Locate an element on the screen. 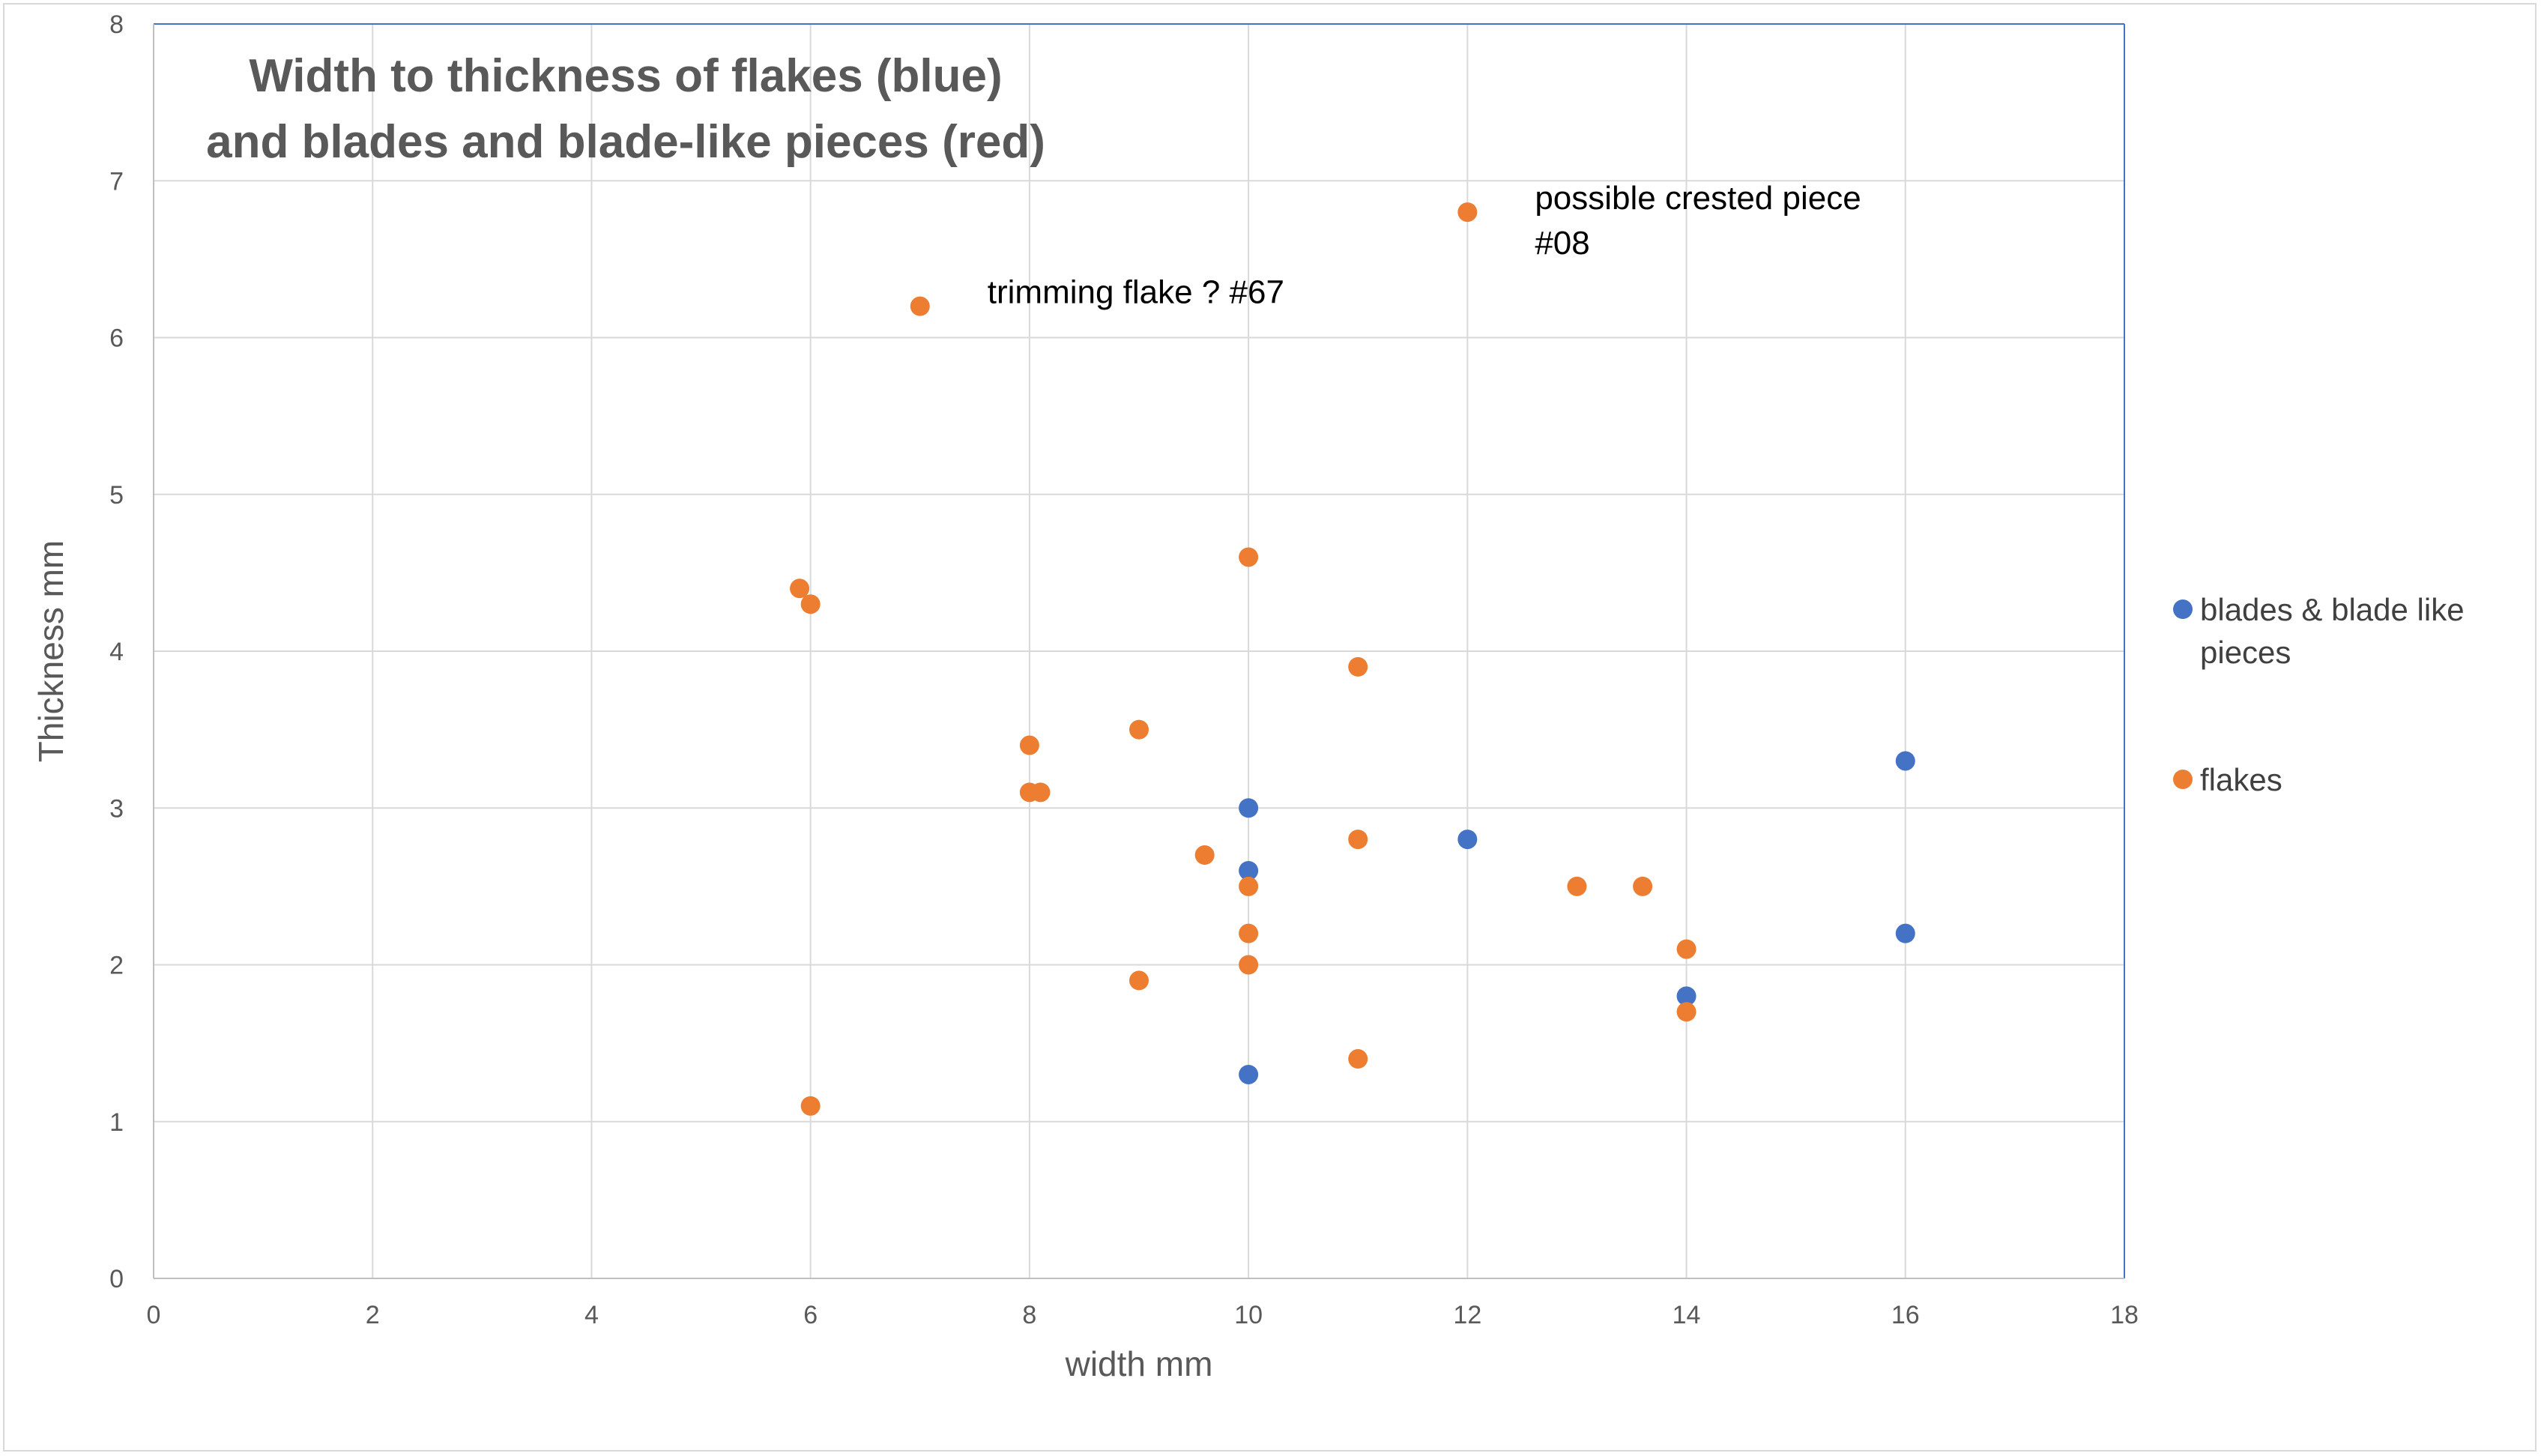 The height and width of the screenshot is (1456, 2541). x-tick-label: 2 is located at coordinates (373, 1315).